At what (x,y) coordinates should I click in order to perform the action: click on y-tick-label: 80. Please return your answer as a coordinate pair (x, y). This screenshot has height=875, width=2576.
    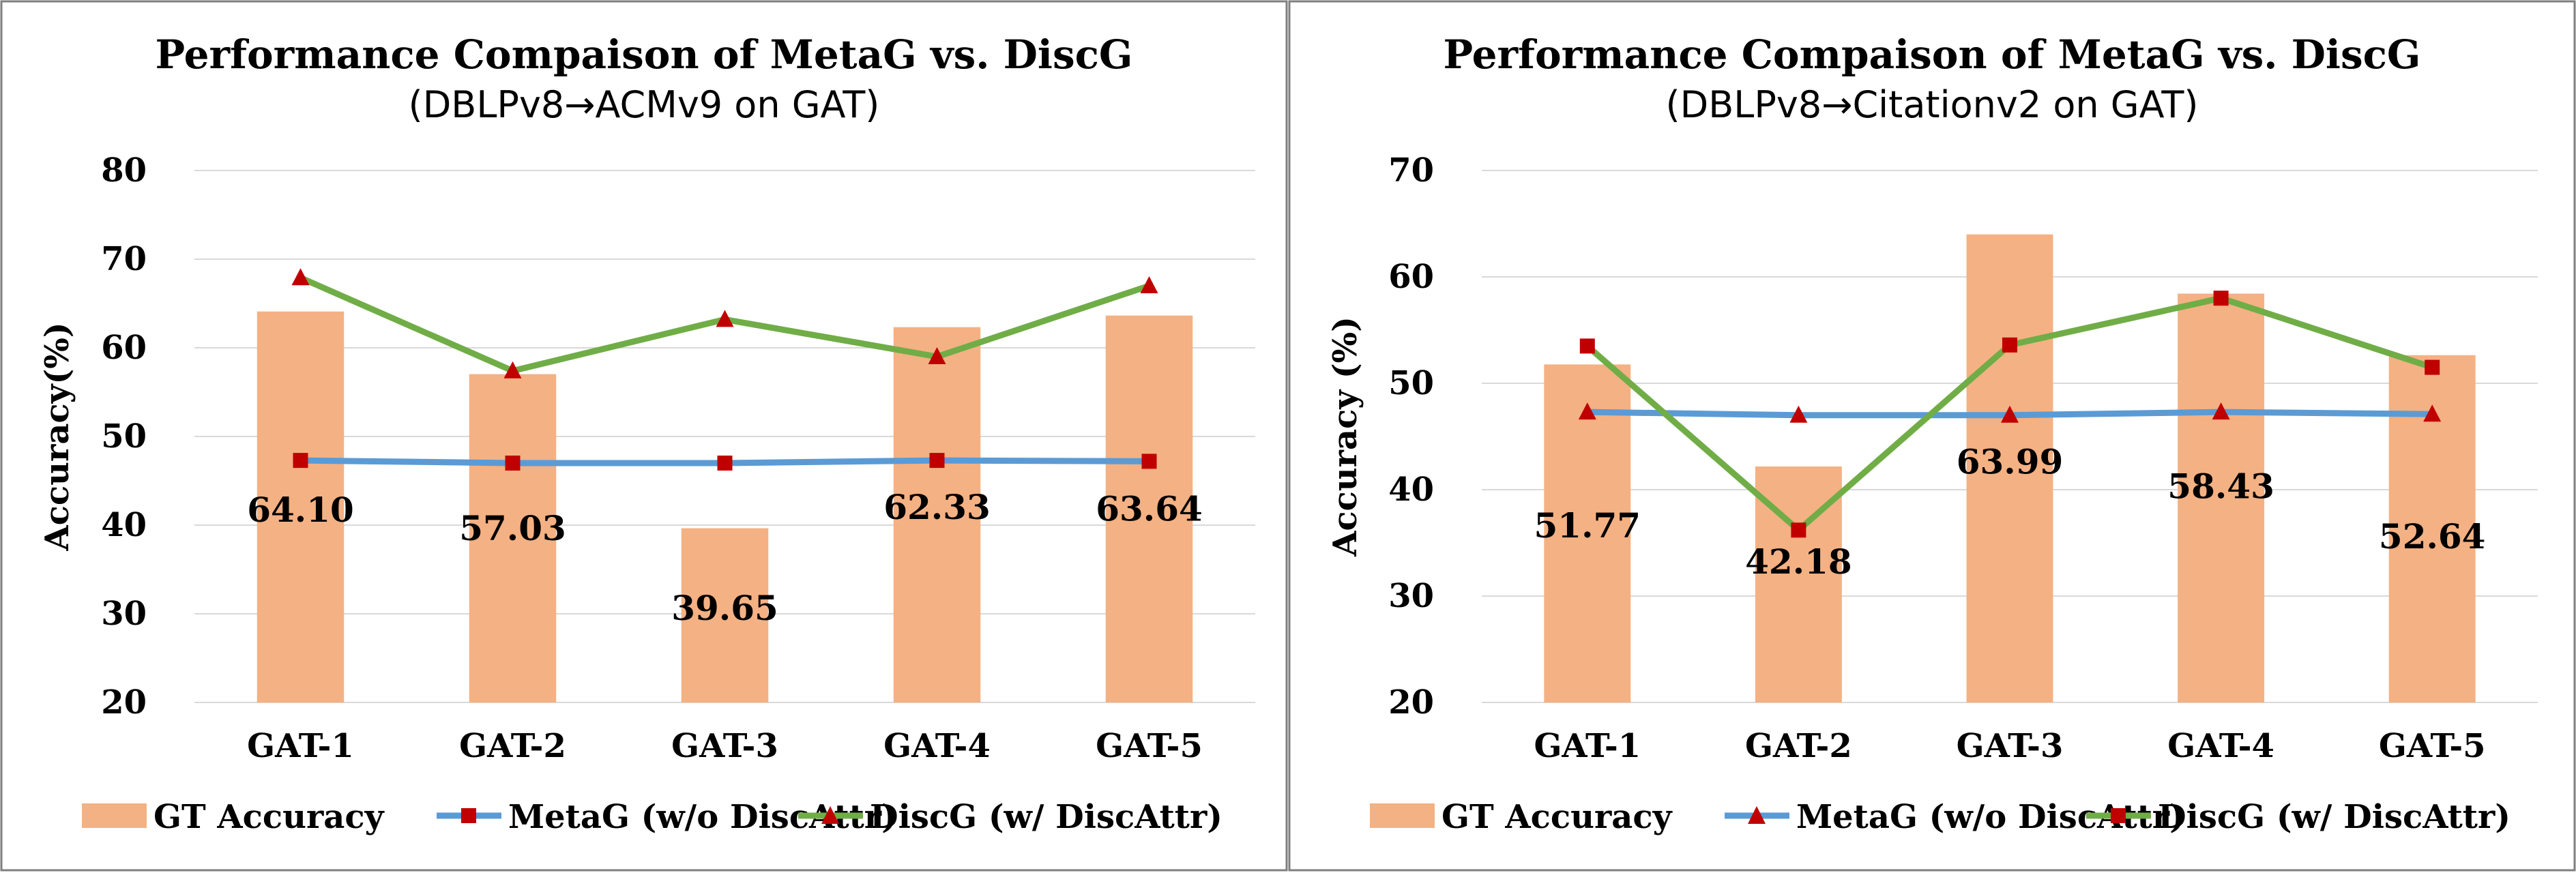
    Looking at the image, I should click on (124, 170).